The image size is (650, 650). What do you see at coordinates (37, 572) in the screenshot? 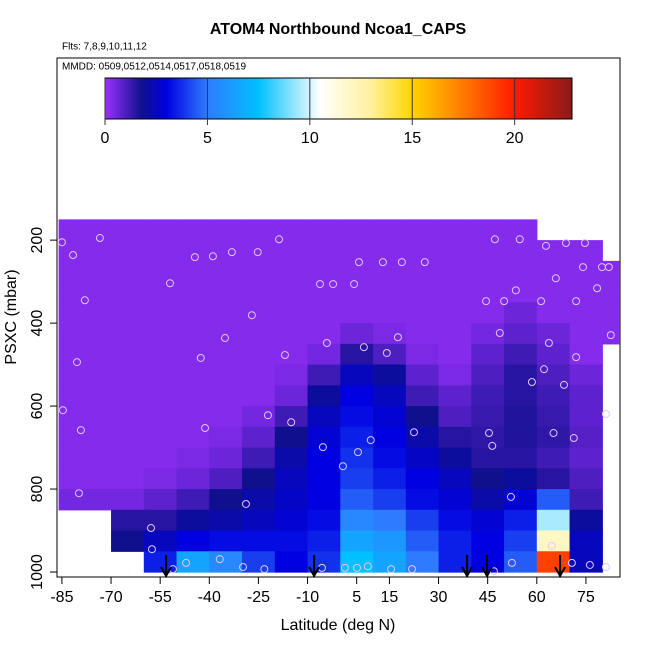
I see `y-tick-label: 1000` at bounding box center [37, 572].